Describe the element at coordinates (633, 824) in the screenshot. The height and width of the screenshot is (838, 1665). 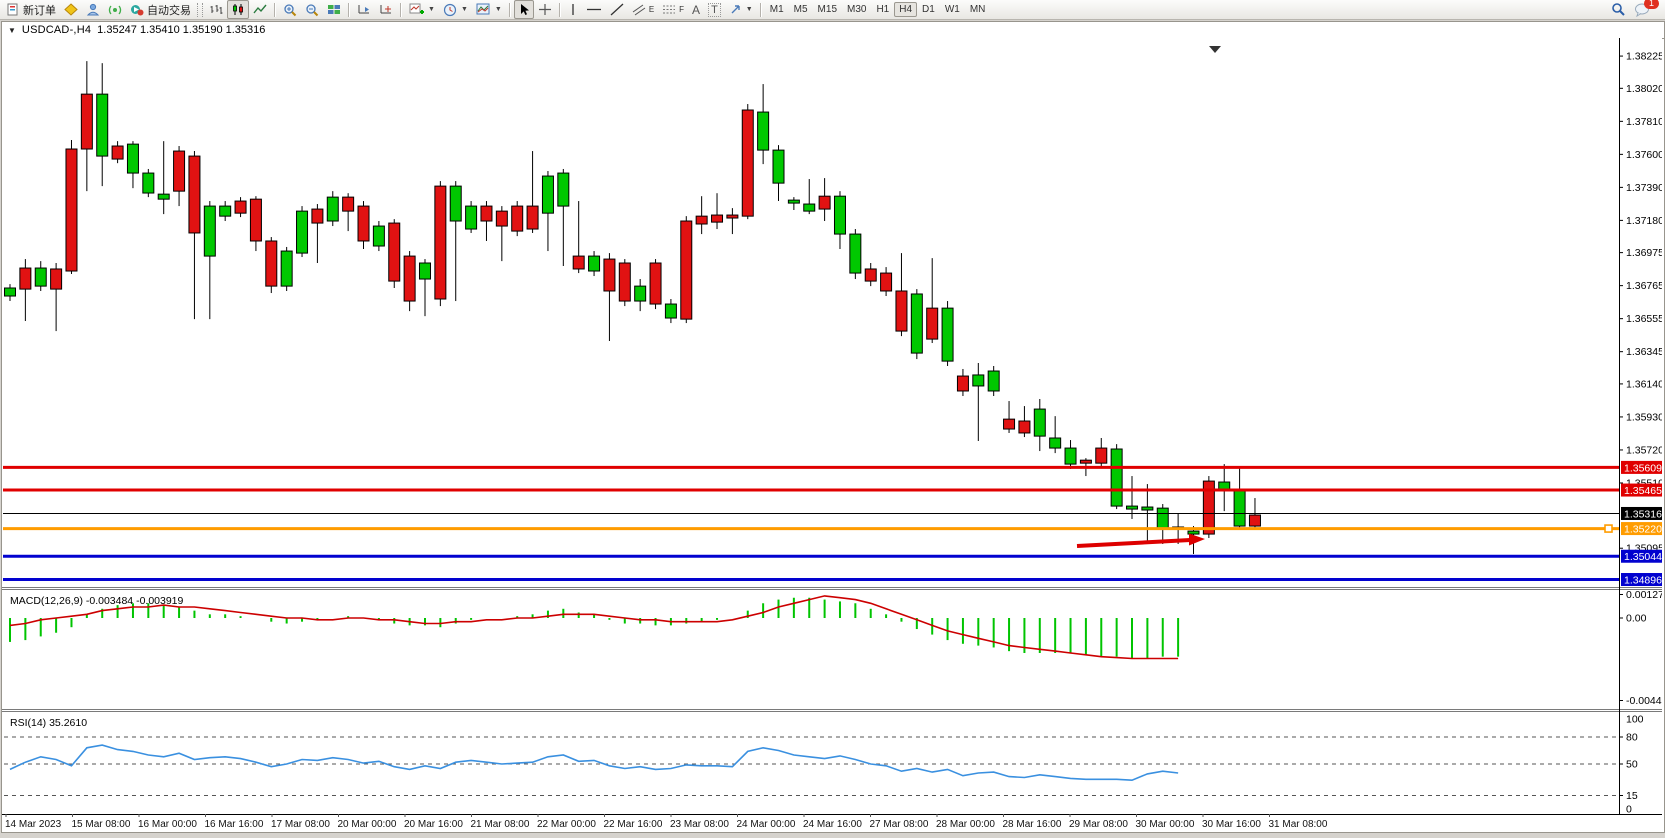
I see `time-axis-label: 22 Mar 16:00` at that location.